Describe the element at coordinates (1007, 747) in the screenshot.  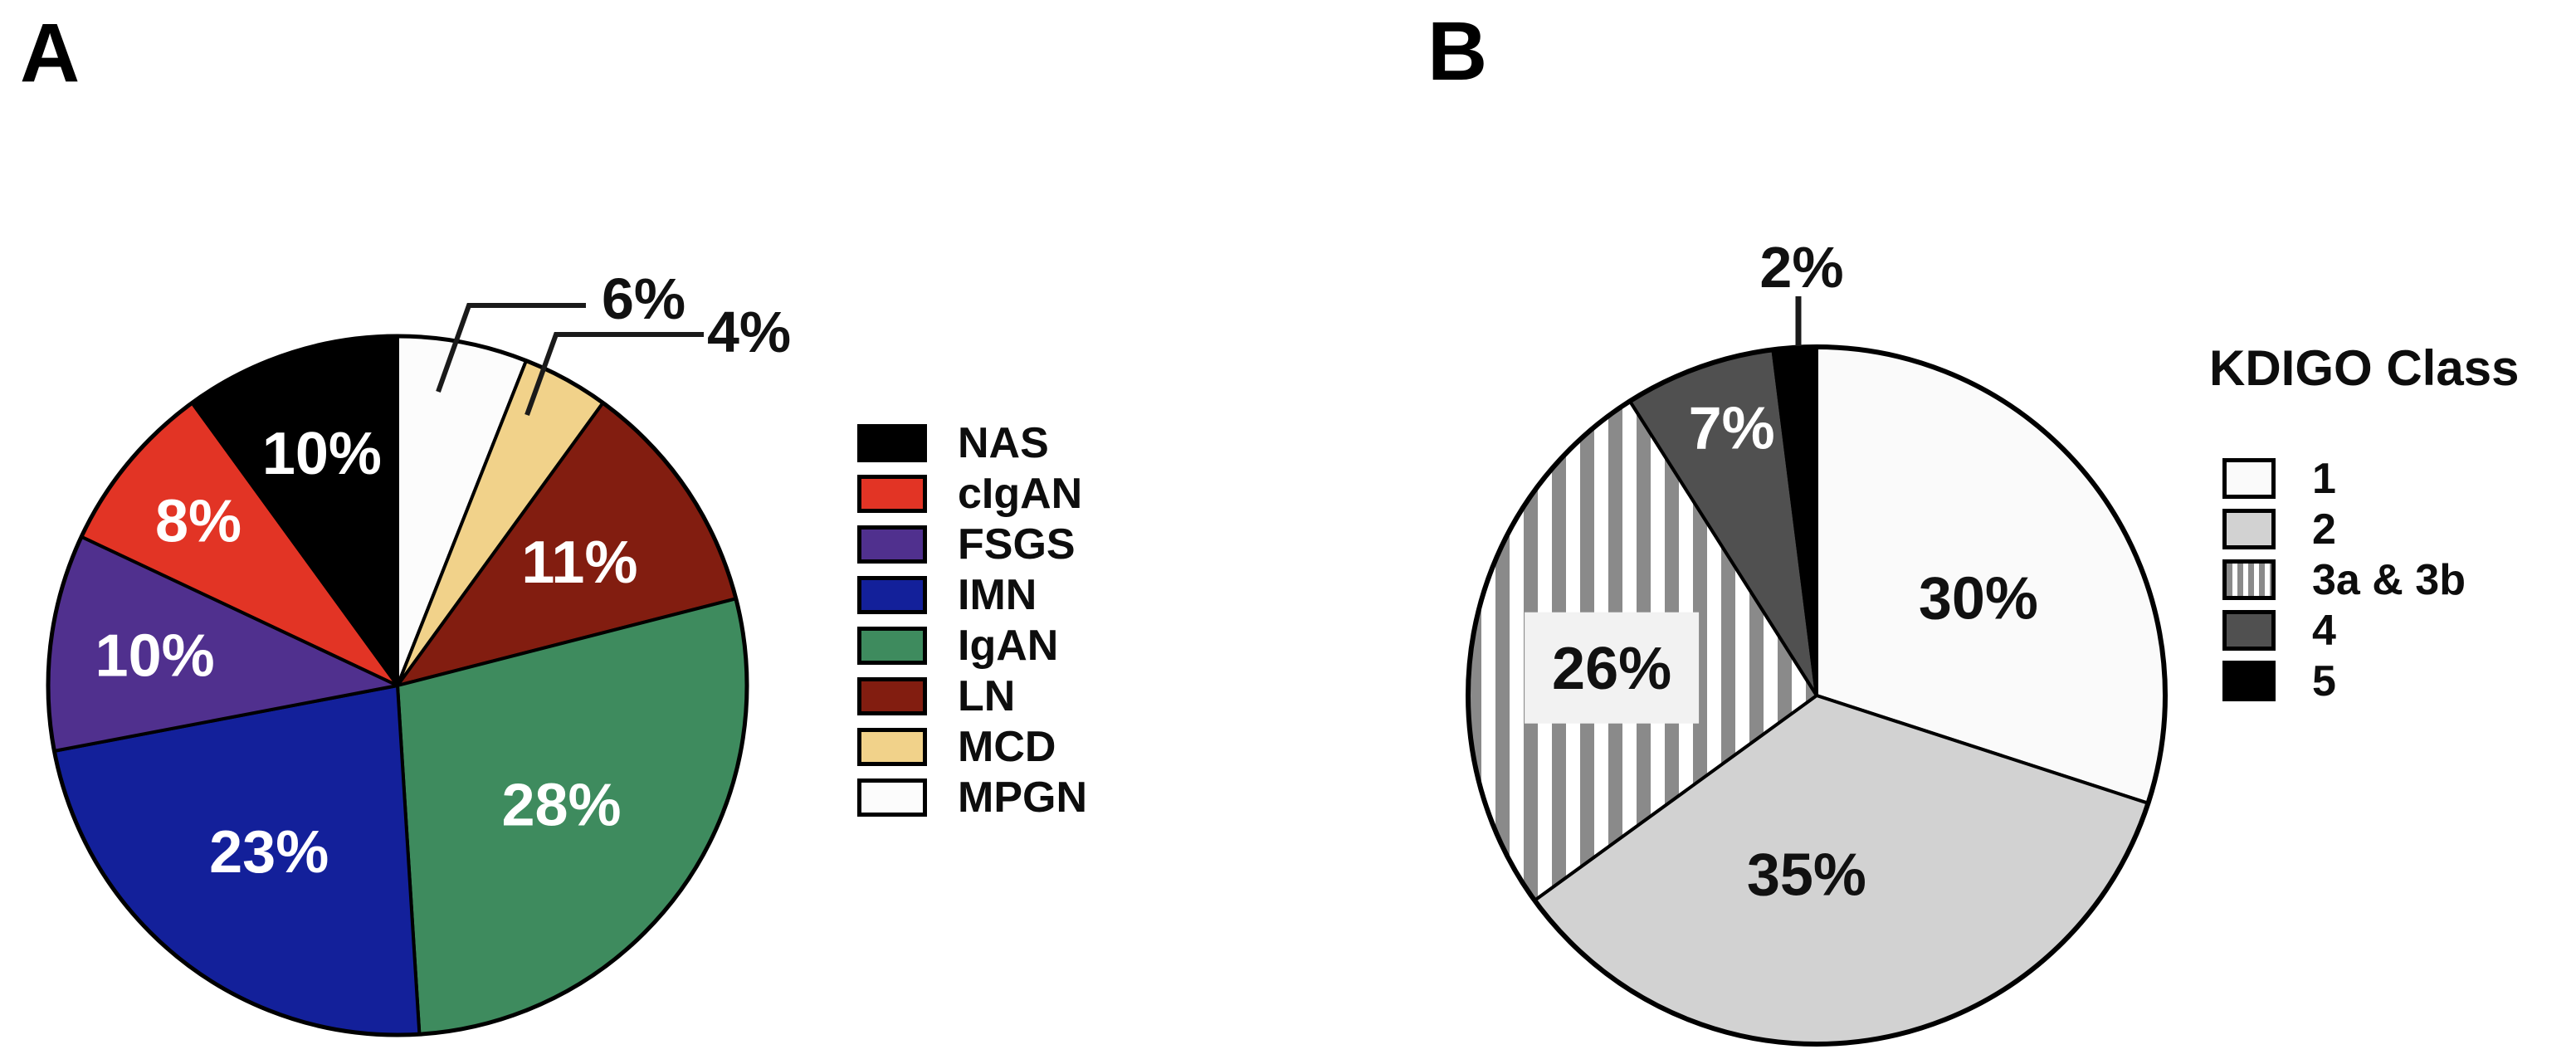
I see `legend-a-label: MCD` at that location.